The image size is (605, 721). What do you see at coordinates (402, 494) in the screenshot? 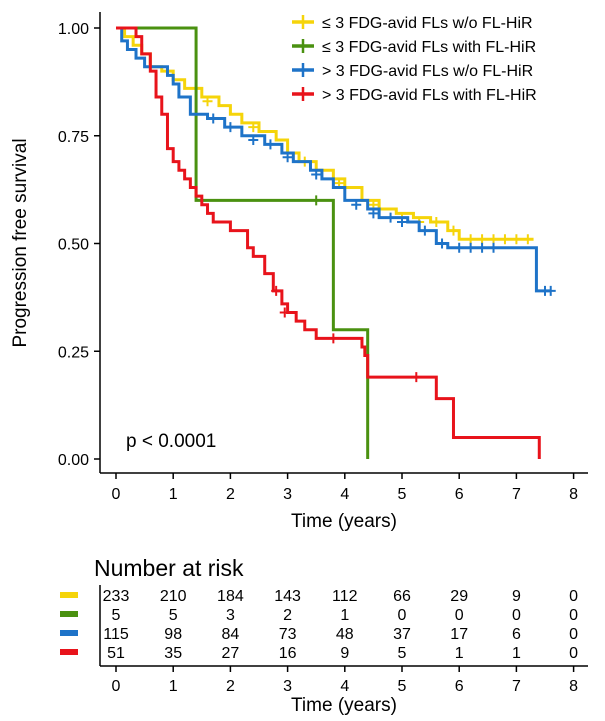
I see `x-tick-label: 5` at bounding box center [402, 494].